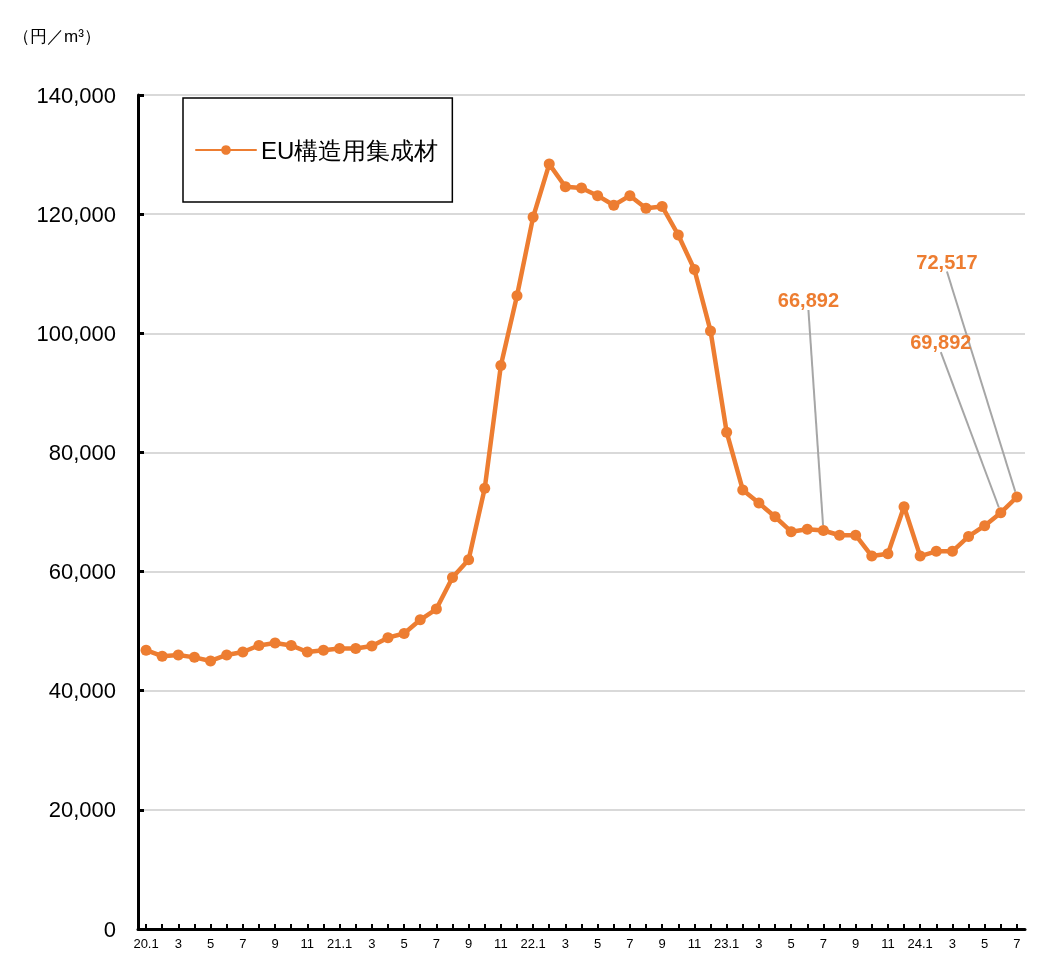 This screenshot has width=1055, height=962. I want to click on y-tick-label: 0, so click(109, 929).